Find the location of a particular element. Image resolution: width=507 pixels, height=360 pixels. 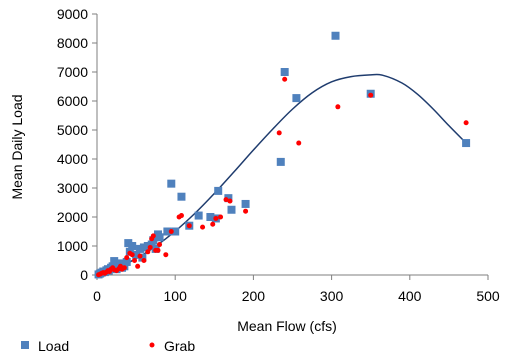

legend-item-load: Load is located at coordinates (45, 346).